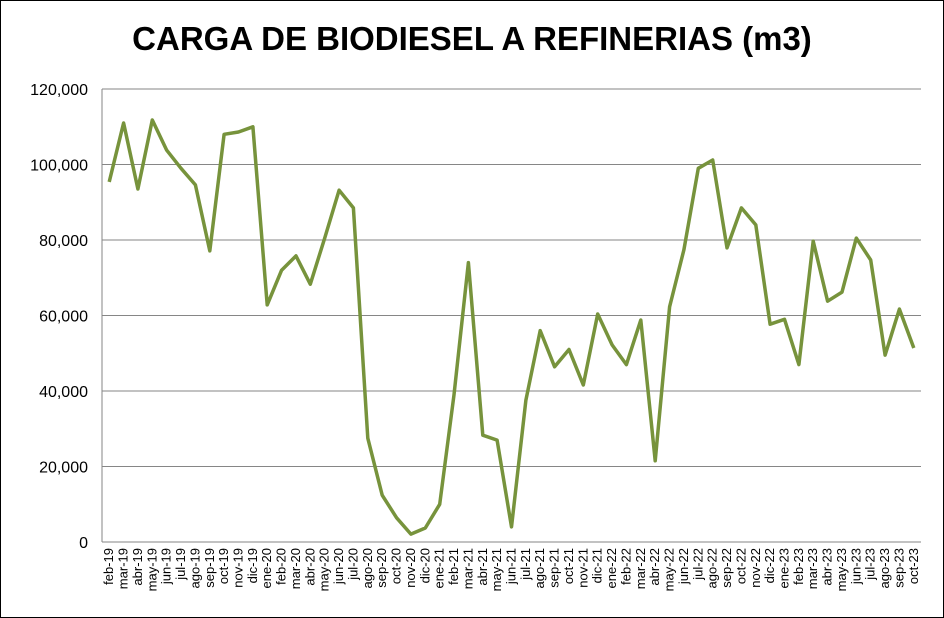 The width and height of the screenshot is (944, 618). What do you see at coordinates (697, 564) in the screenshot?
I see `x-tick-label: jul-22` at bounding box center [697, 564].